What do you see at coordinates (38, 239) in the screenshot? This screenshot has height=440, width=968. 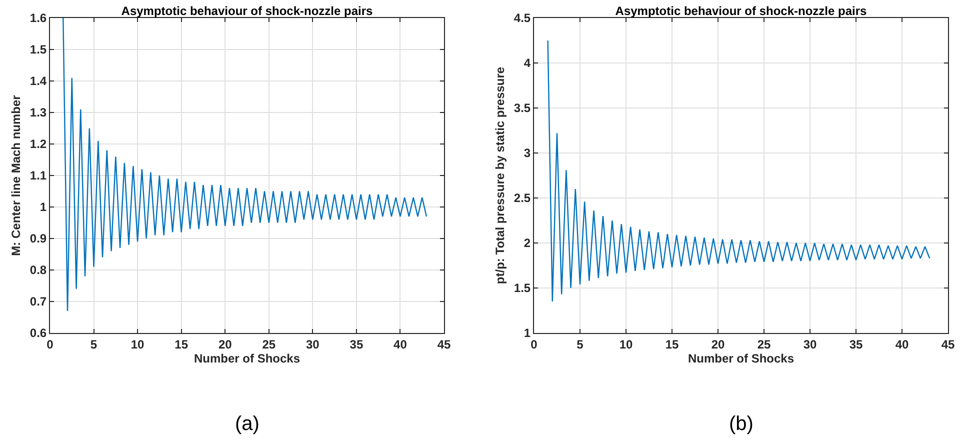 I see `y-tick-label: 0.9` at bounding box center [38, 239].